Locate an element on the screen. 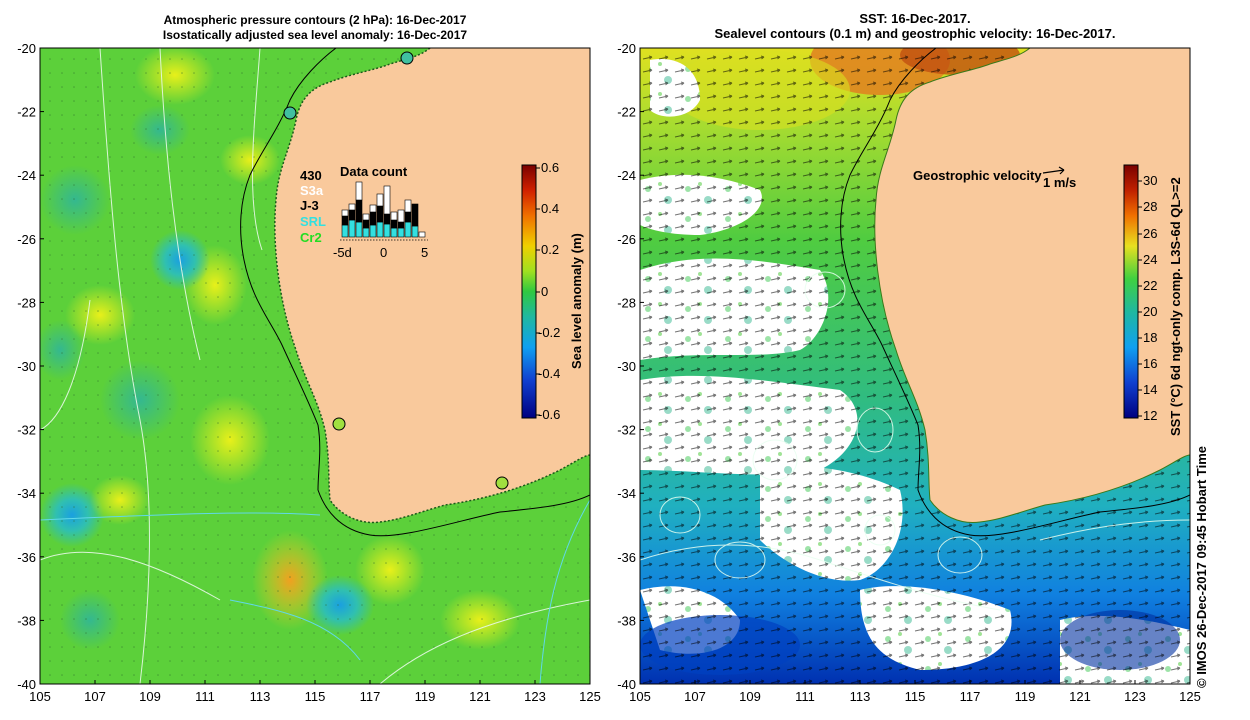 This screenshot has height=720, width=1250. sst-tick-label: 28 is located at coordinates (1150, 206).